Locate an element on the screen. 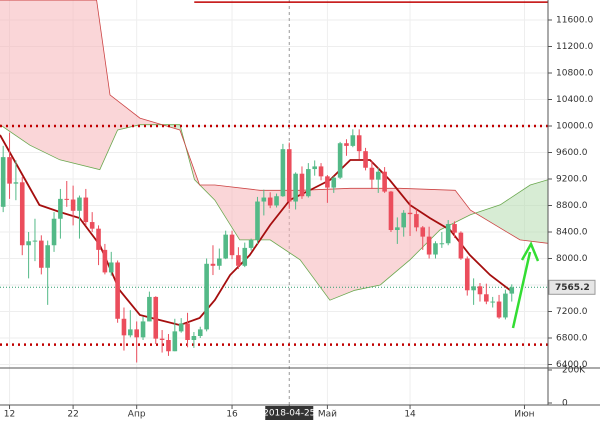  y-tick-label: 11600.0 is located at coordinates (574, 21).